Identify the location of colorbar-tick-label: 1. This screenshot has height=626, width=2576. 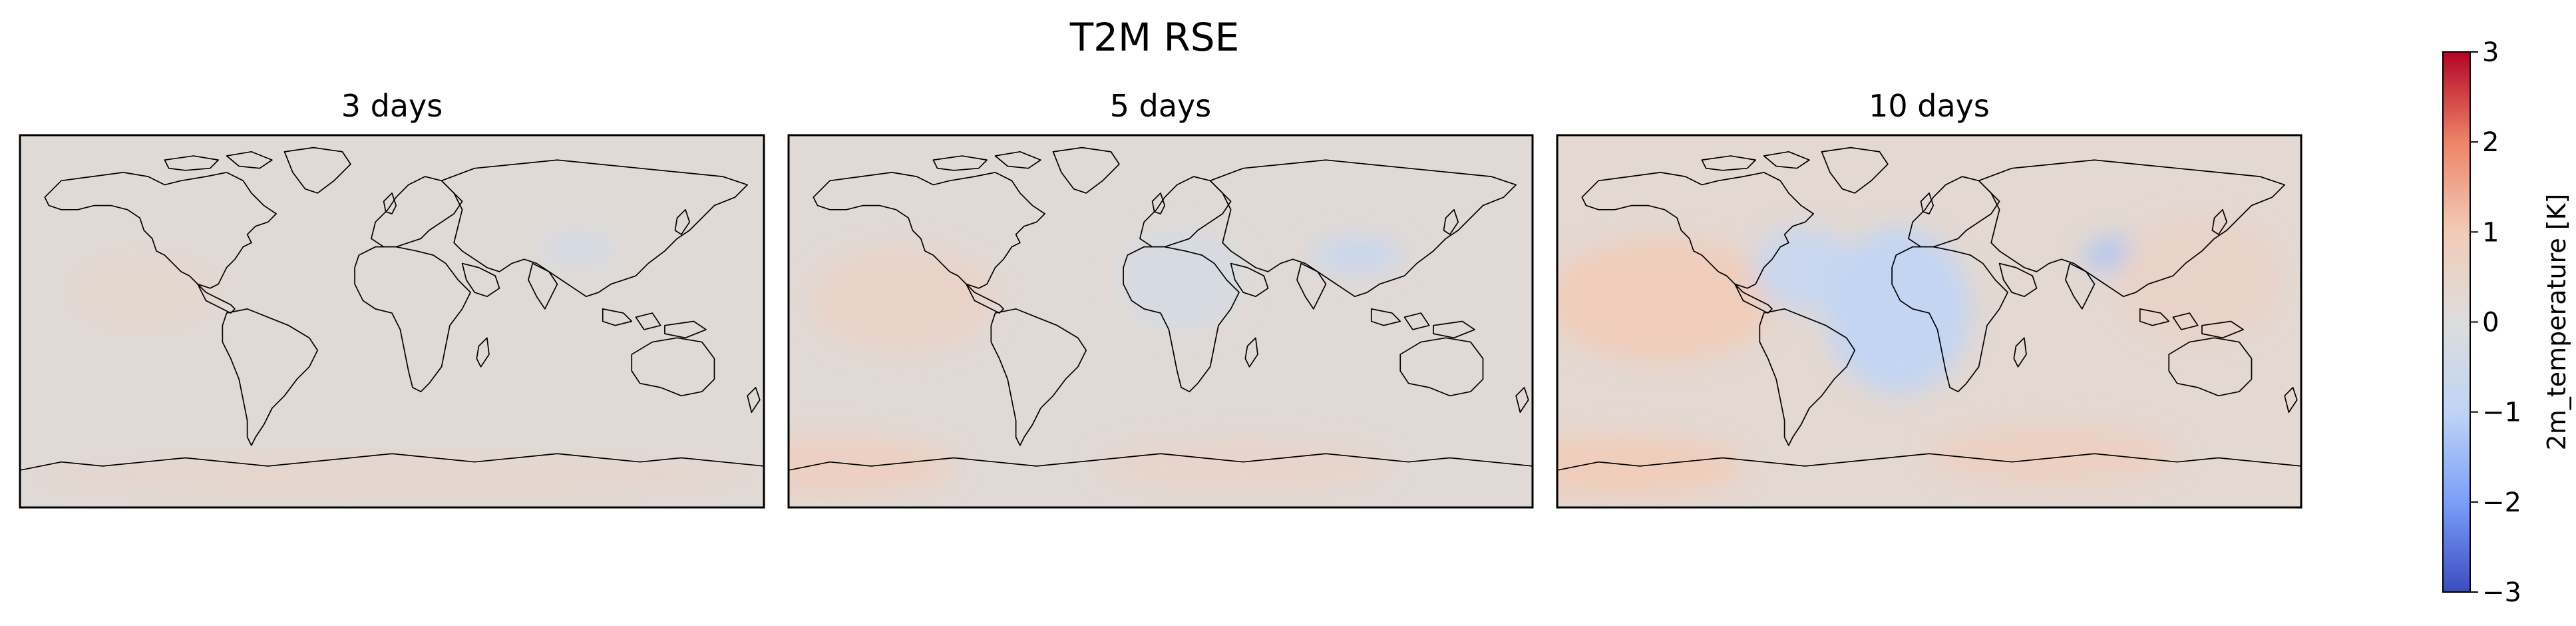
(2490, 232).